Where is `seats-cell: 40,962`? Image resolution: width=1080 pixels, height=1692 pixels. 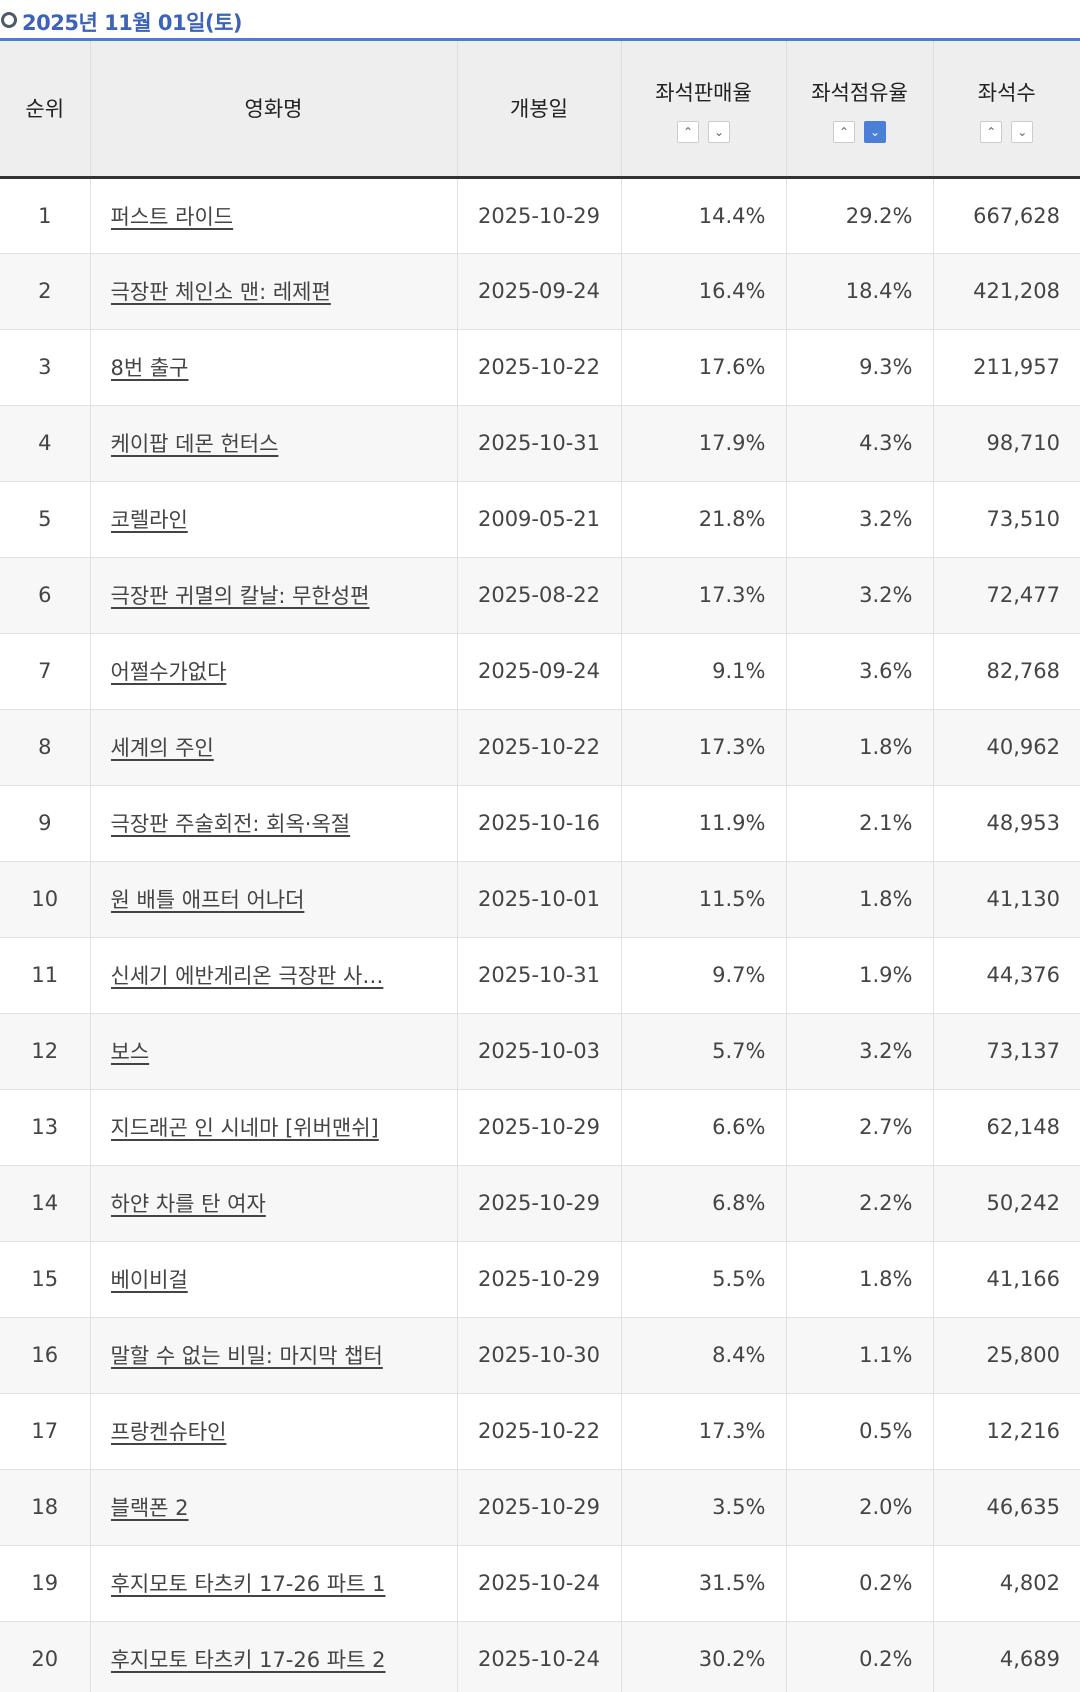 seats-cell: 40,962 is located at coordinates (1006, 747).